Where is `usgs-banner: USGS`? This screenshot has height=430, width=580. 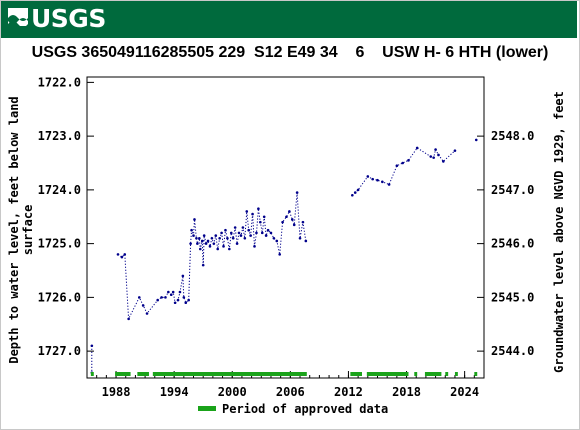 usgs-banner: USGS is located at coordinates (289, 19).